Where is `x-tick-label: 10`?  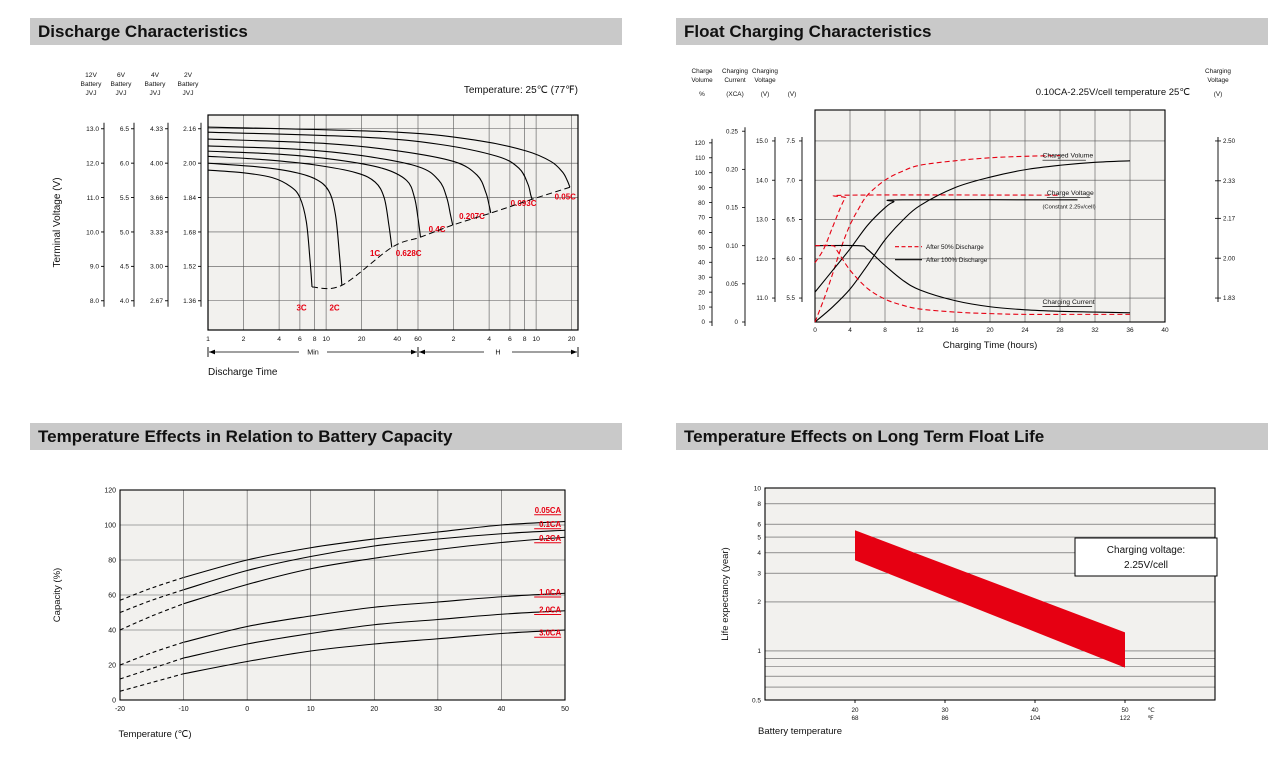
x-tick-label: 10 is located at coordinates (311, 709).